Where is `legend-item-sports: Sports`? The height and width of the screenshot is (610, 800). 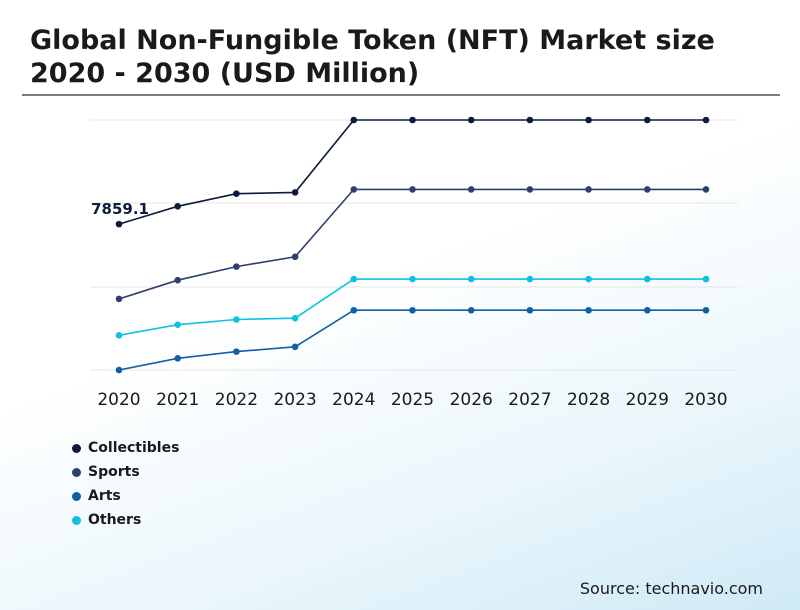
legend-item-sports: Sports is located at coordinates (125, 472).